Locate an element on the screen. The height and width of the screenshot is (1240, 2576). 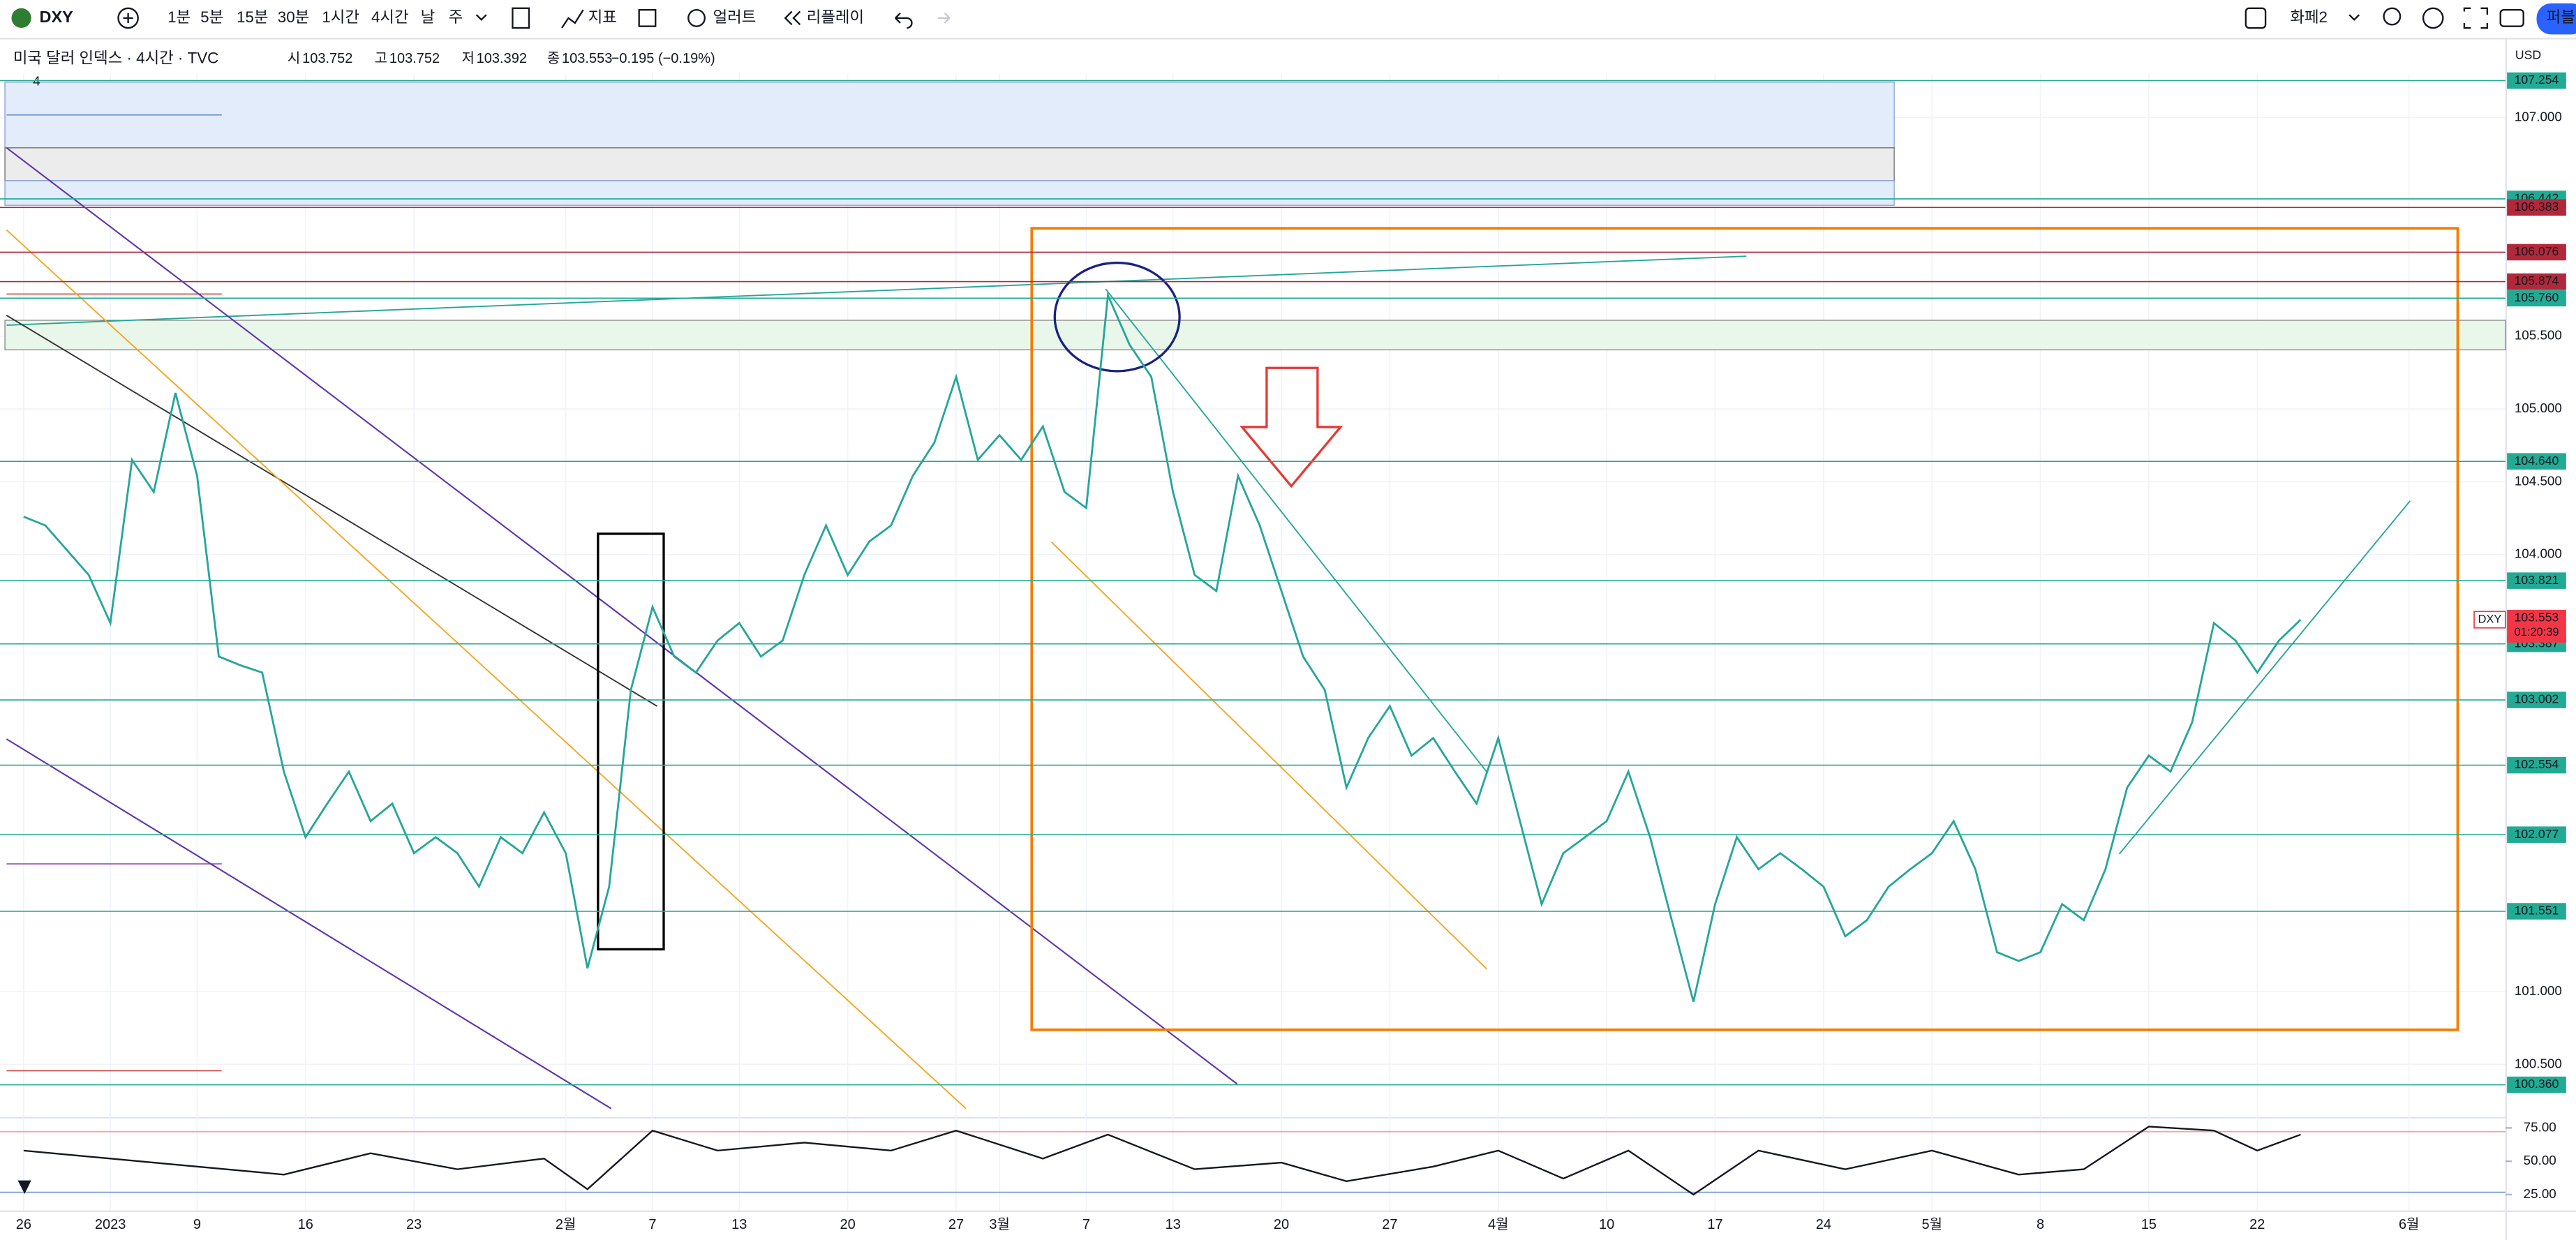
undo-button is located at coordinates (904, 21).